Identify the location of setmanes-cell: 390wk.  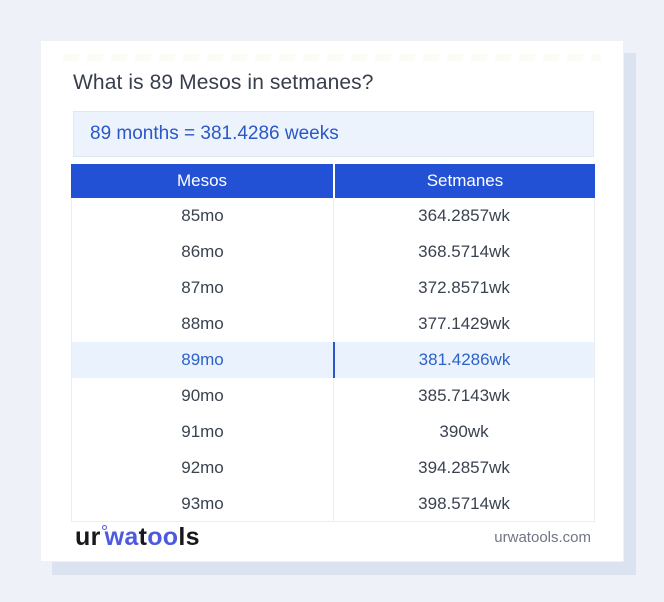
(464, 432).